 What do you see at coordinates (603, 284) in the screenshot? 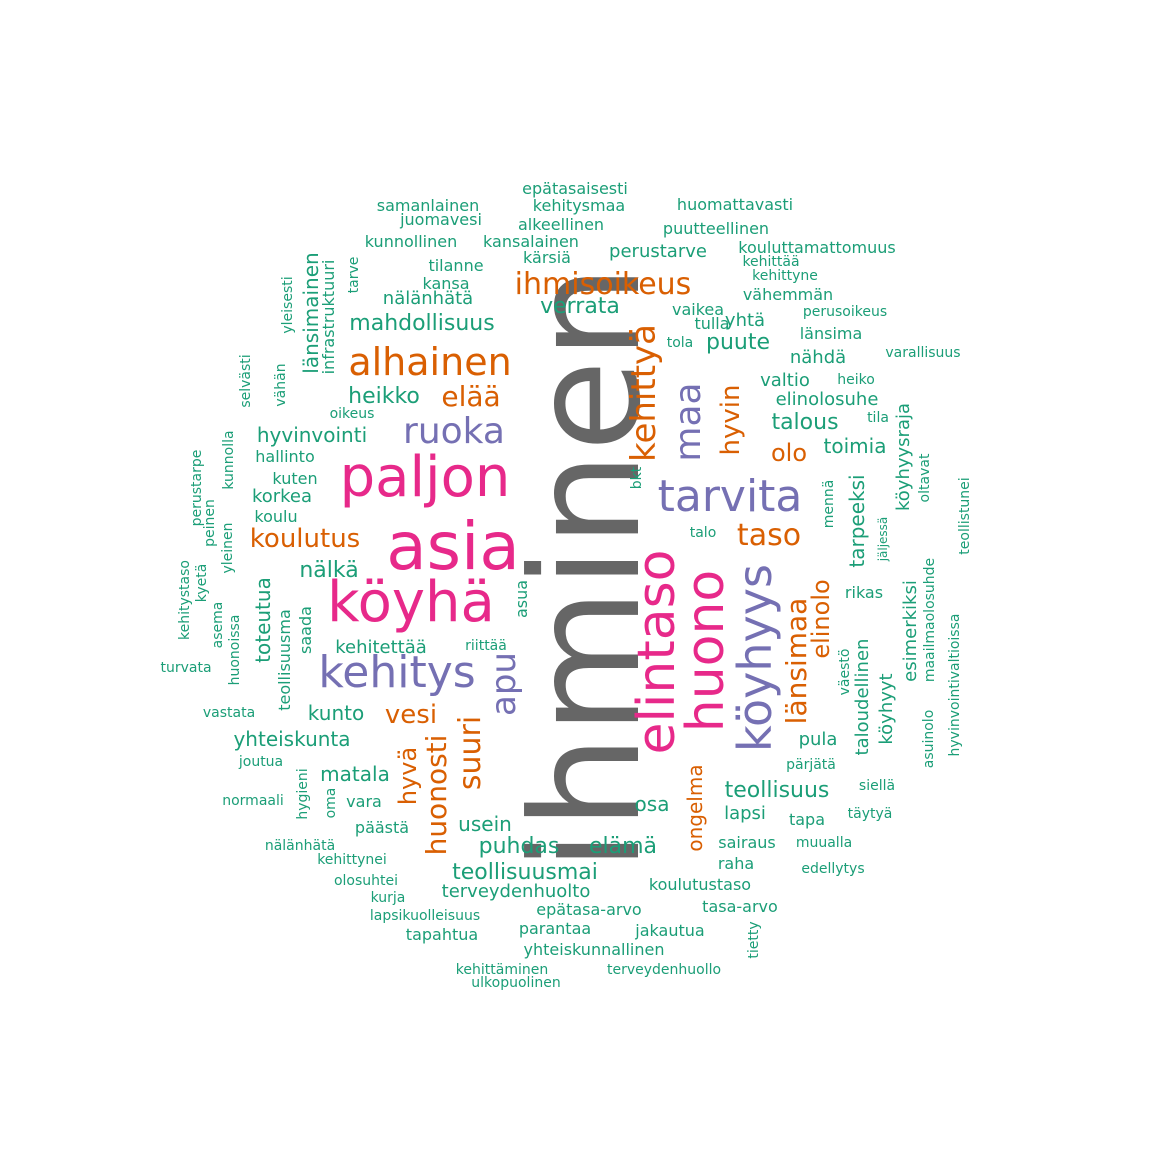
I see `cloud-word: ihmisoikeus` at bounding box center [603, 284].